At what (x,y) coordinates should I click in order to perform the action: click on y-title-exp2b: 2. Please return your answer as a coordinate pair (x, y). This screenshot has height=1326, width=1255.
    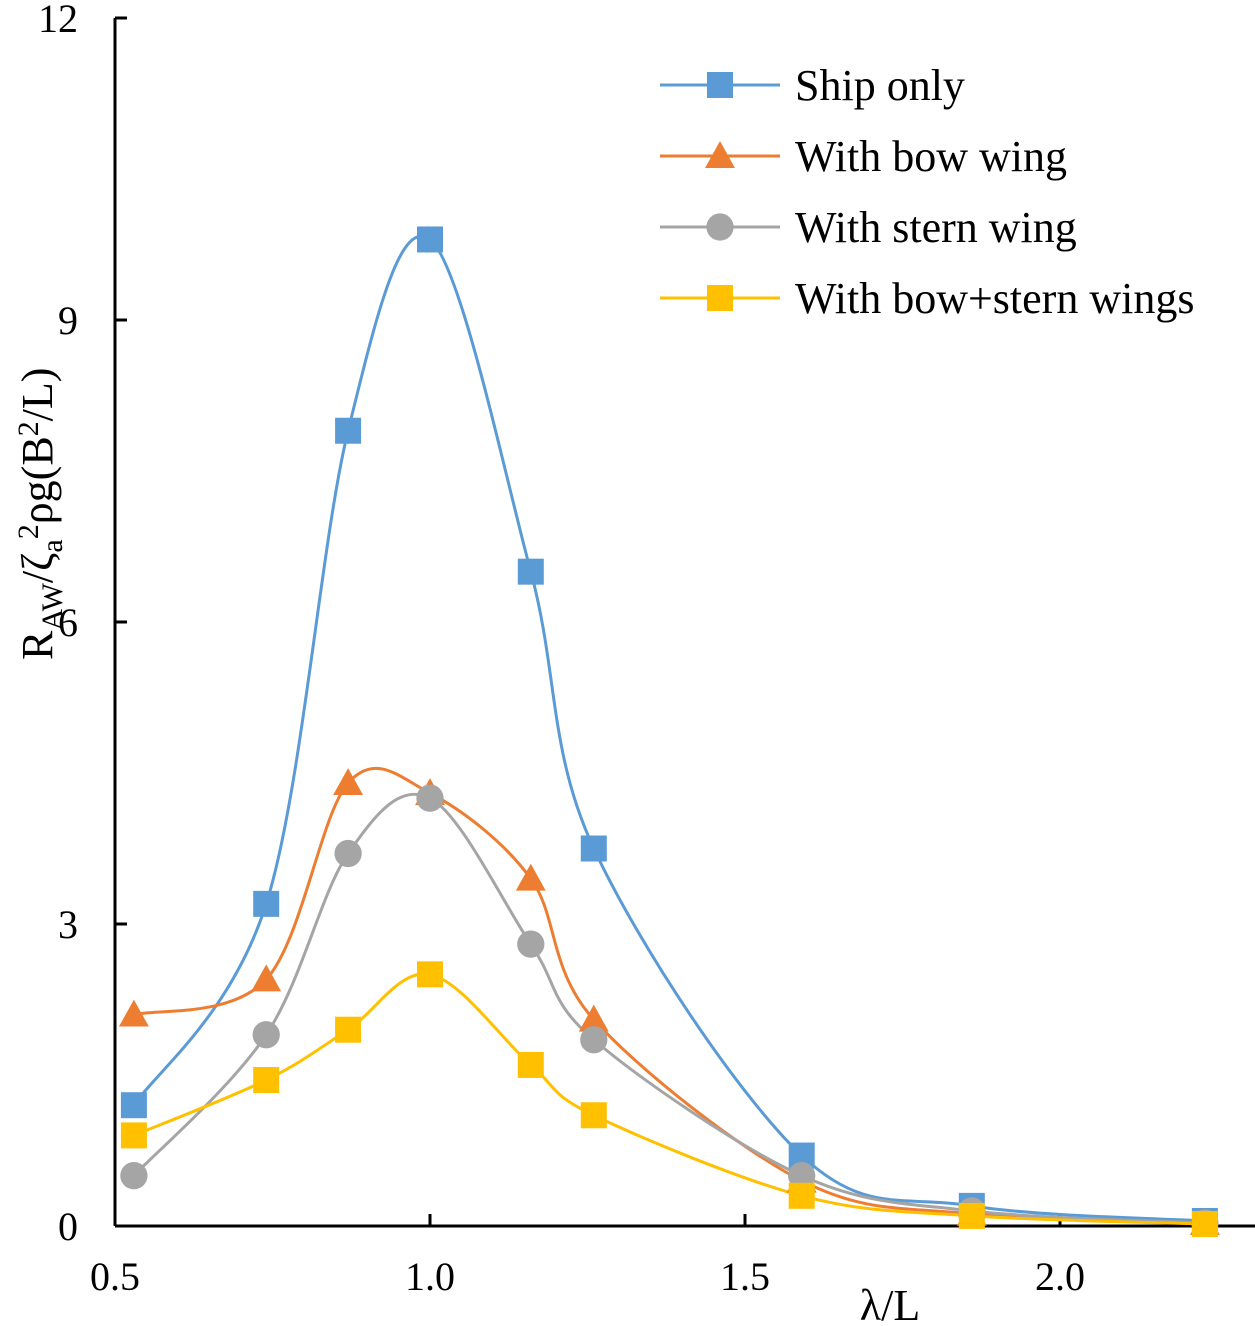
    Looking at the image, I should click on (28, 428).